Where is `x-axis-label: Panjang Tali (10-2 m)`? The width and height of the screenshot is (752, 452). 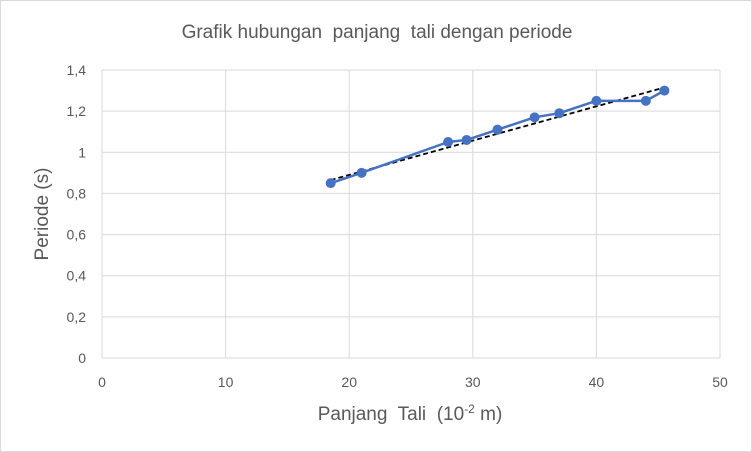
x-axis-label: Panjang Tali (10-2 m) is located at coordinates (410, 413).